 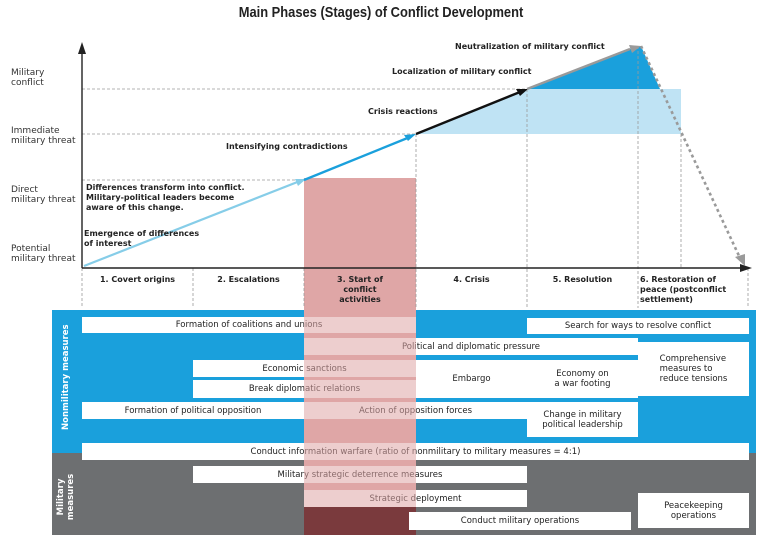 What do you see at coordinates (462, 71) in the screenshot?
I see `annotation-localization: Localization of military conflict` at bounding box center [462, 71].